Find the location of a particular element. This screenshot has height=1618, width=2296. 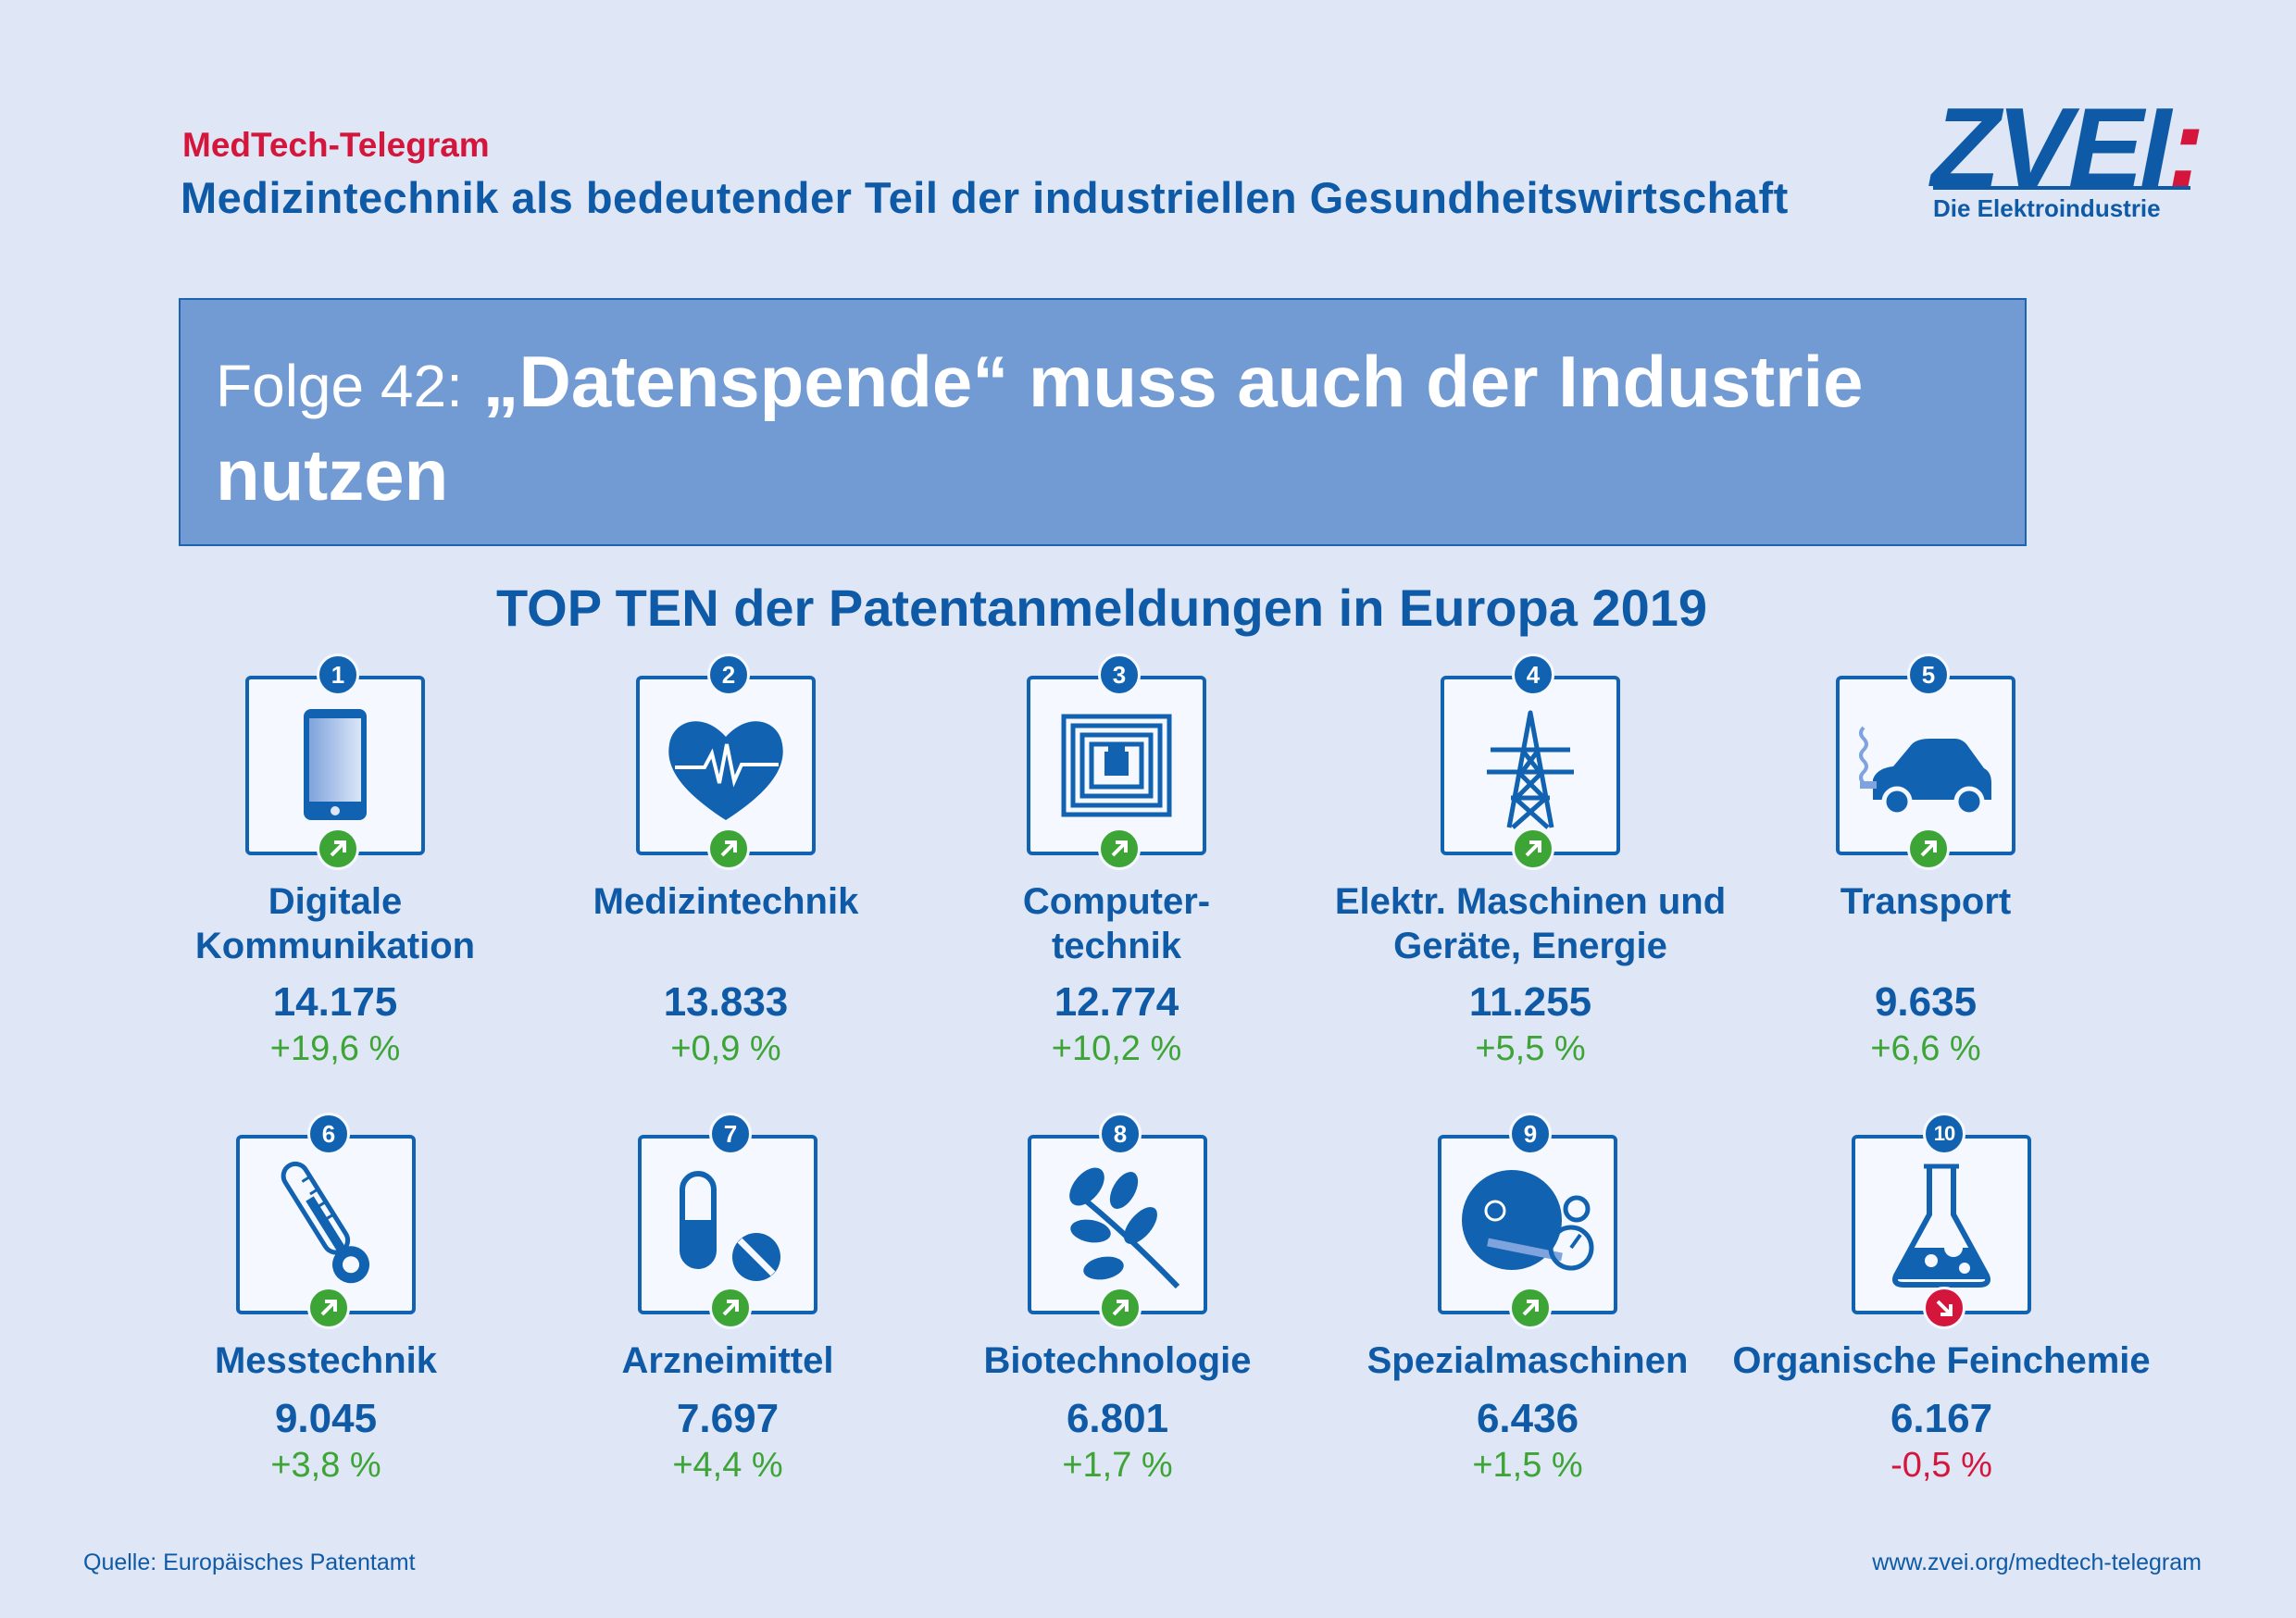

patent-category-tile: 9 is located at coordinates (1527, 1221).